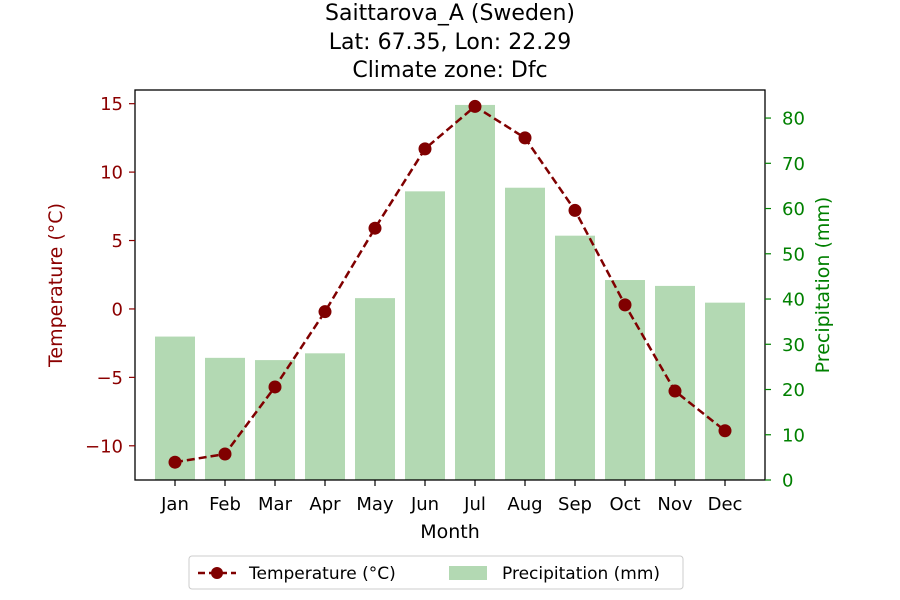 The width and height of the screenshot is (900, 600). I want to click on precipitation-bar-oct, so click(625, 380).